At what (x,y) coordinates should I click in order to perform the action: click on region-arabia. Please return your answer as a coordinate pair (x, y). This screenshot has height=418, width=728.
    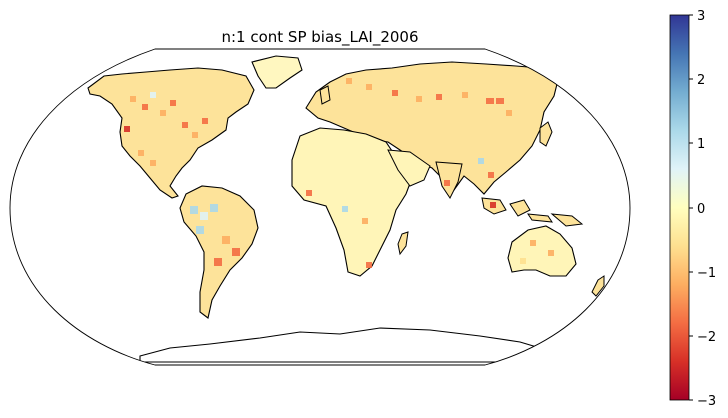
    Looking at the image, I should click on (409, 168).